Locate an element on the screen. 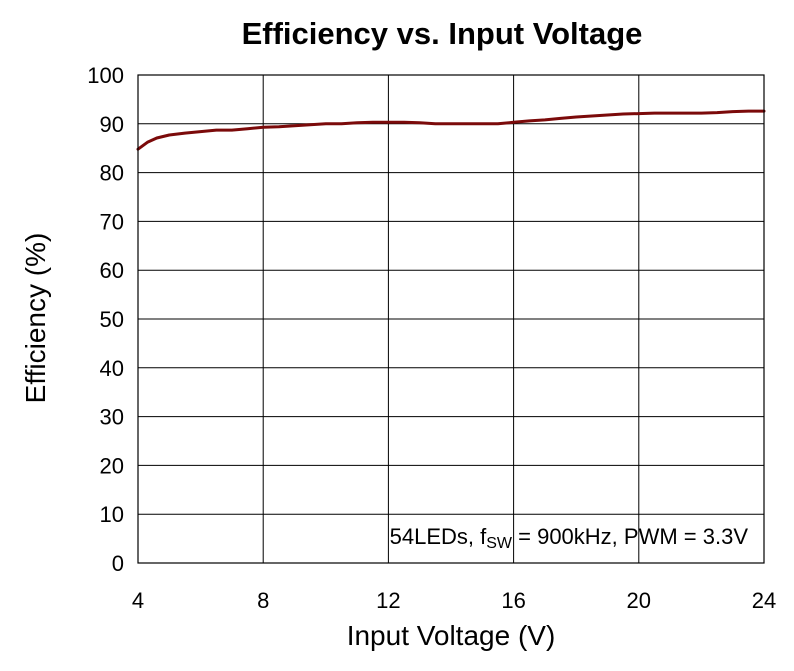  chart-annotation: 54LEDs, fSW = 900kHz, PWM = 3.3V is located at coordinates (569, 538).